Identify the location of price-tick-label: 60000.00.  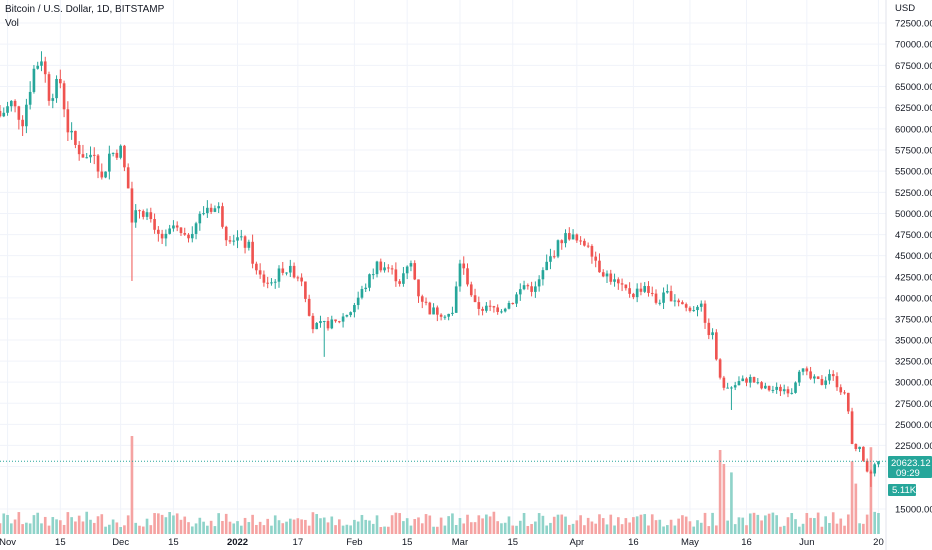
(913, 129).